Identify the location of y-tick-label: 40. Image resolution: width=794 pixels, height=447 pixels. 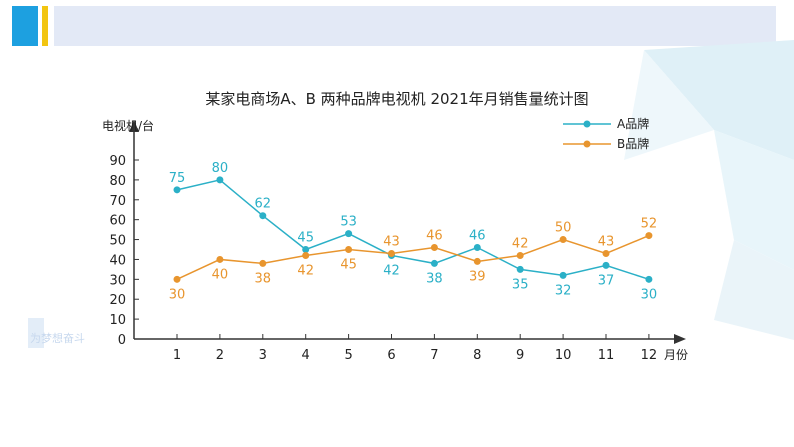
(117, 260).